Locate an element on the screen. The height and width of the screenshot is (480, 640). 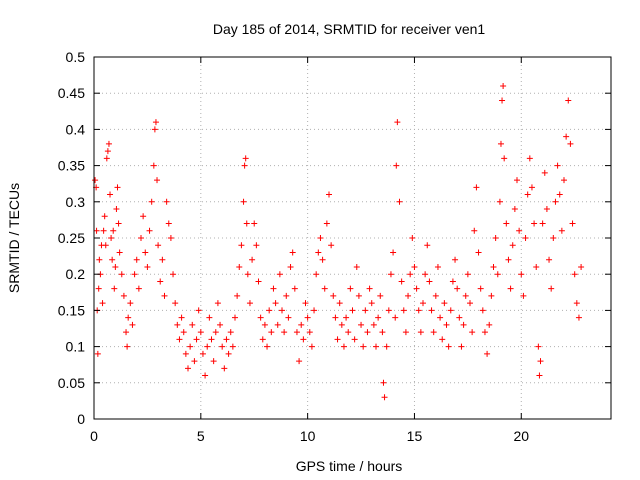
y-tick-label: 0 is located at coordinates (81, 419).